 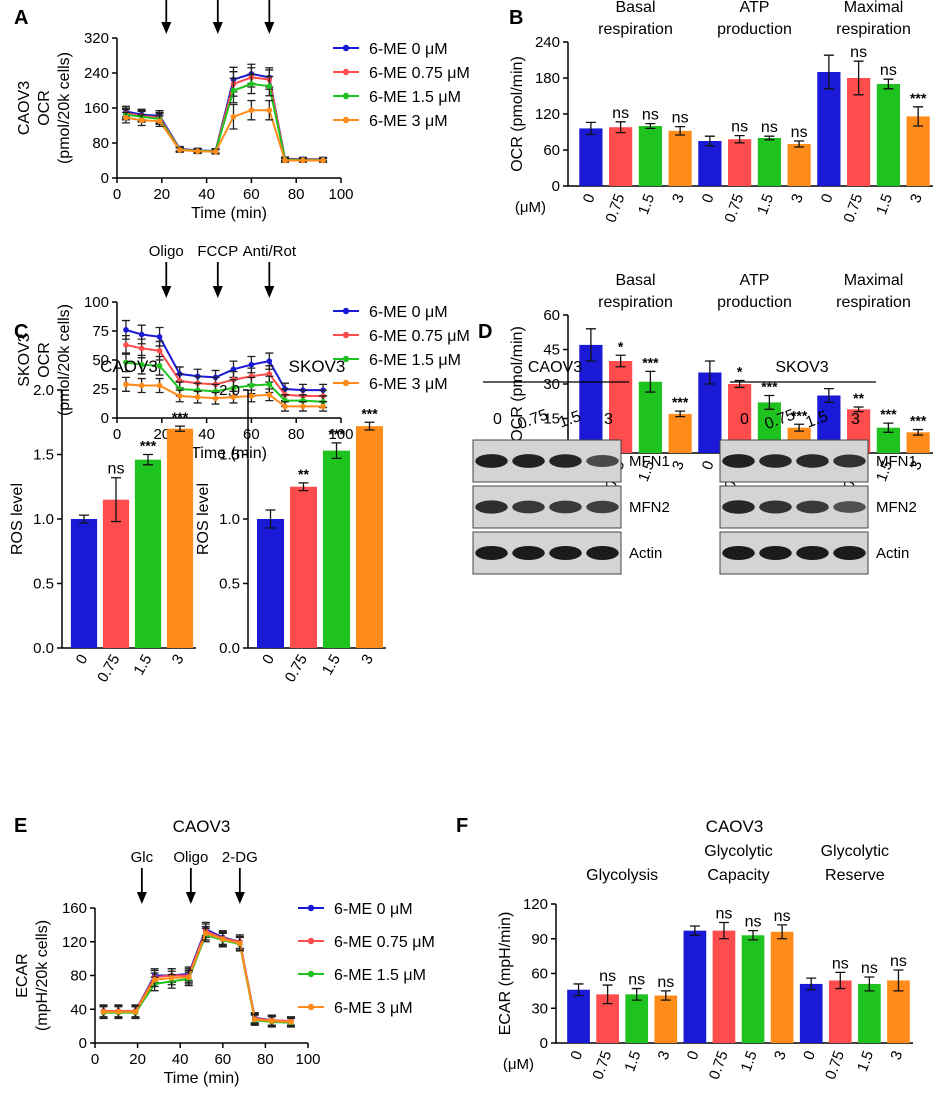 I want to click on group-title: production, so click(x=754, y=302).